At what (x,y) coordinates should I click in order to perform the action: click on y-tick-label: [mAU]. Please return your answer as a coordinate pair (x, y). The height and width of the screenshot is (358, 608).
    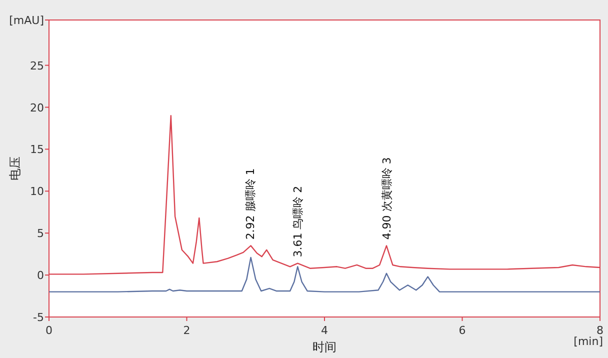
    Looking at the image, I should click on (26, 20).